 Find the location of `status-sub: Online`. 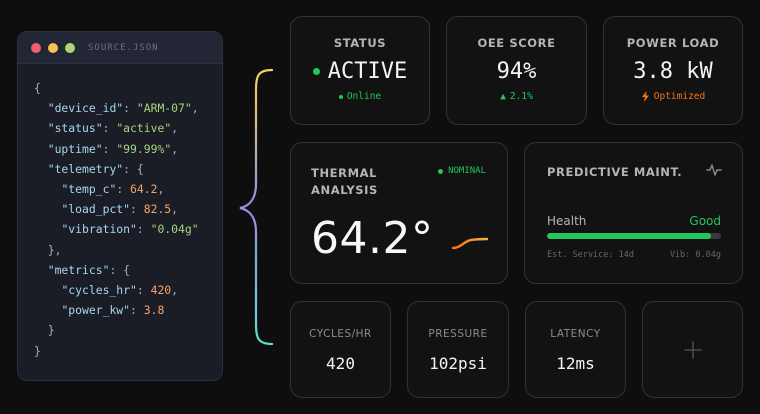

status-sub: Online is located at coordinates (364, 96).